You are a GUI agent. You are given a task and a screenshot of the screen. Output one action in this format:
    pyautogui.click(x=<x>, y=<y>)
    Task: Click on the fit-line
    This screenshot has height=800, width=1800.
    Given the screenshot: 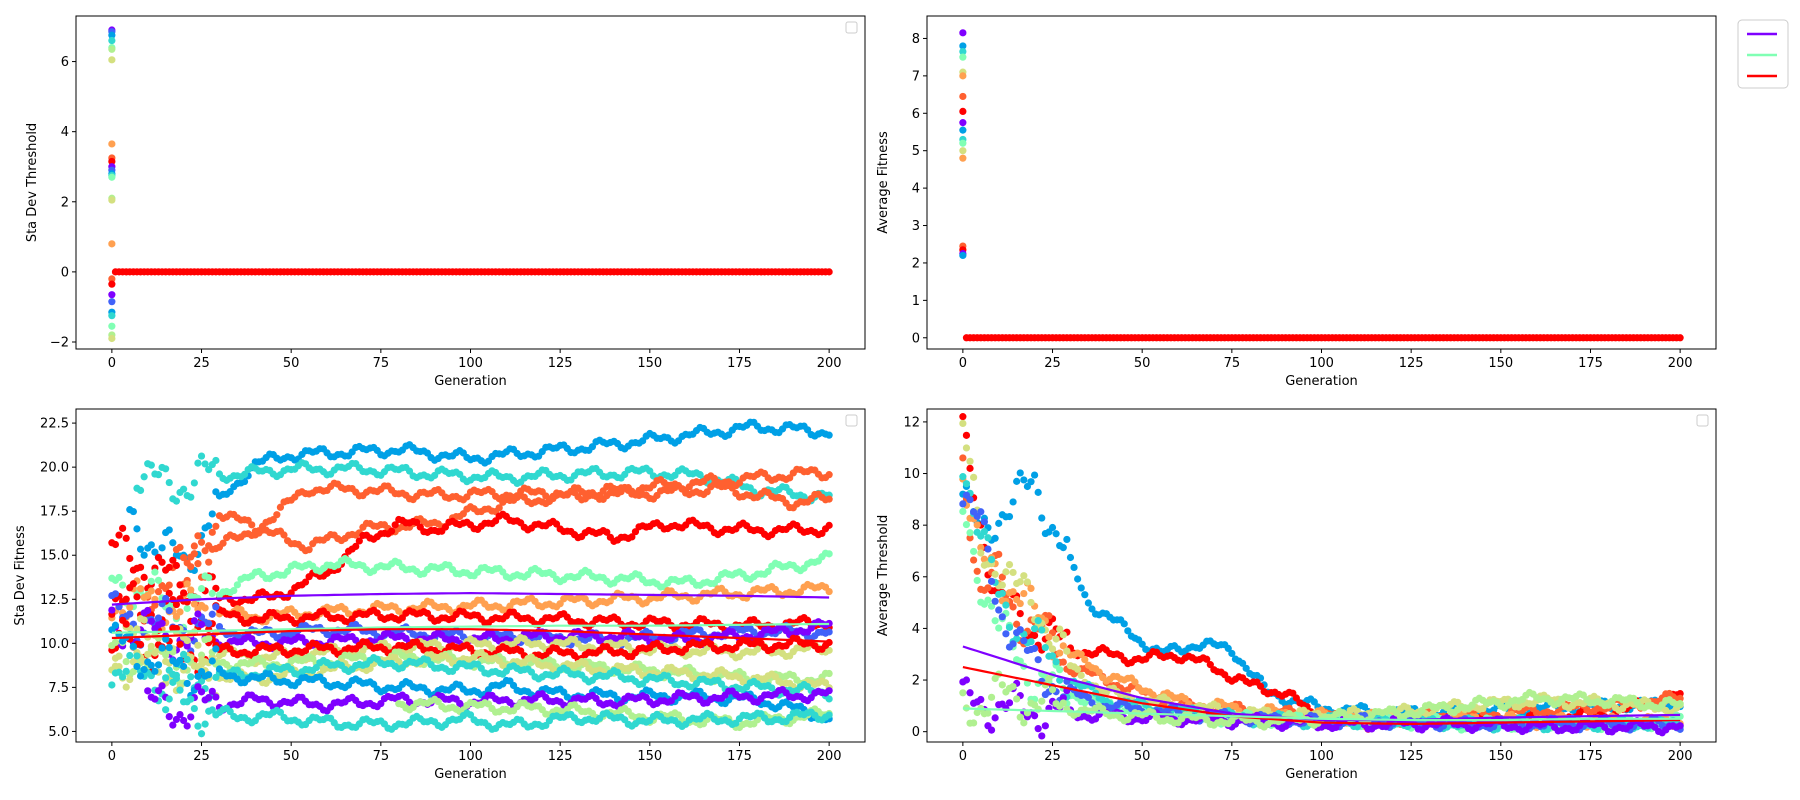 What is the action you would take?
    pyautogui.click(x=470, y=598)
    